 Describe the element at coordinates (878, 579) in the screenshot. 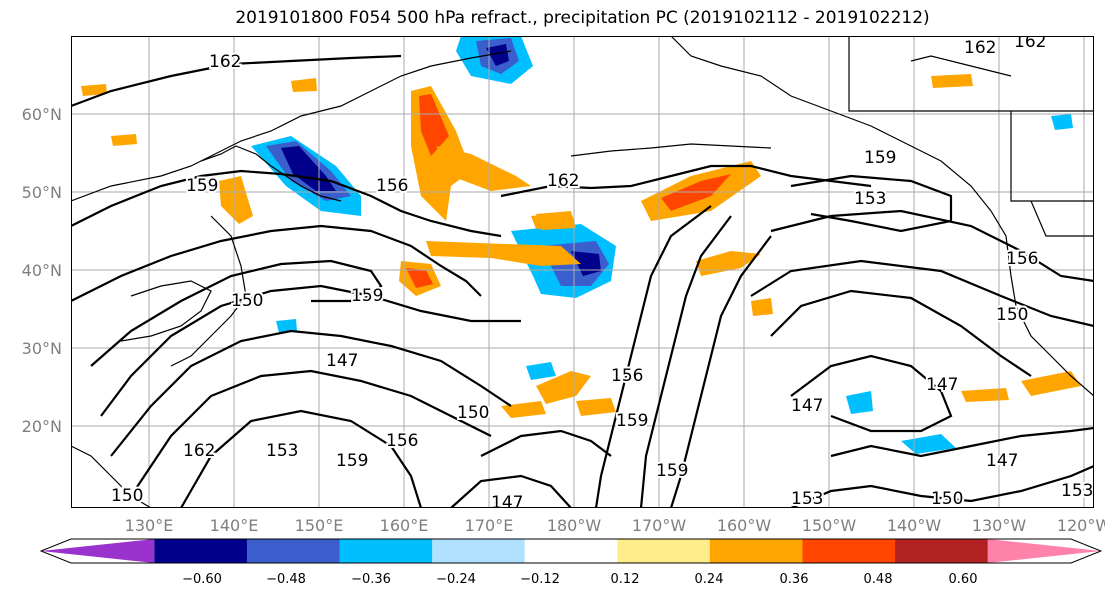

I see `colorbar-tick-label: 0.48` at that location.